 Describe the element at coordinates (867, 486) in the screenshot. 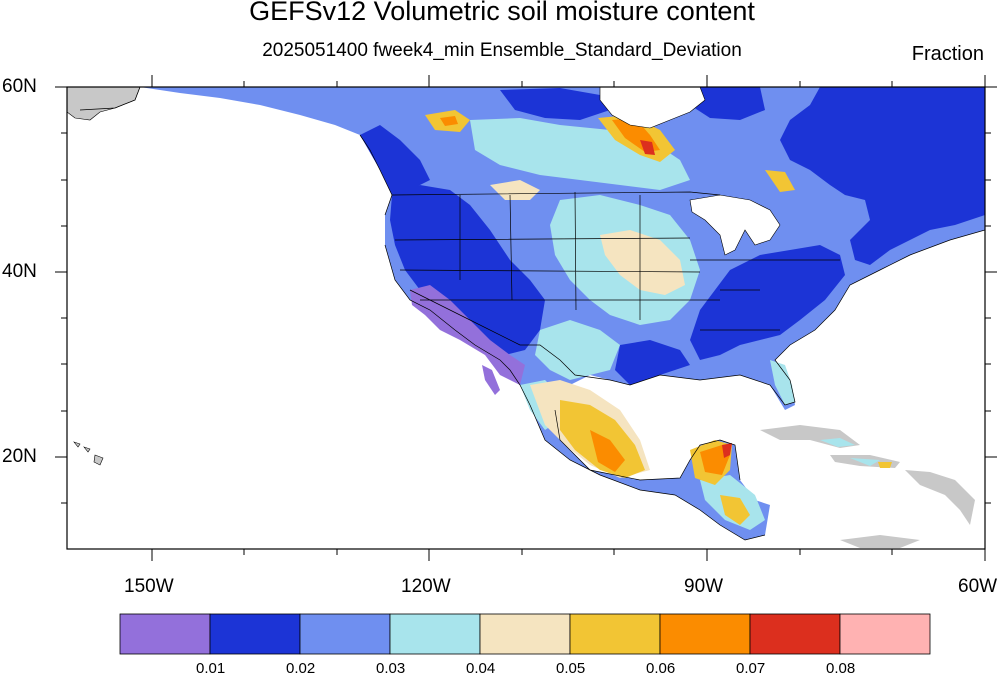

I see `caribbean-islands` at that location.